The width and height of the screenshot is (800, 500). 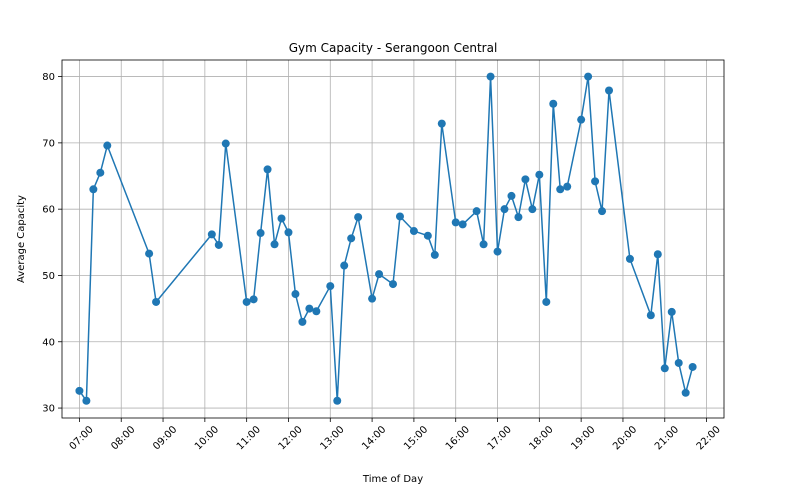 I want to click on y-axis: 30 40 50 60 70 80, so click(x=52, y=243).